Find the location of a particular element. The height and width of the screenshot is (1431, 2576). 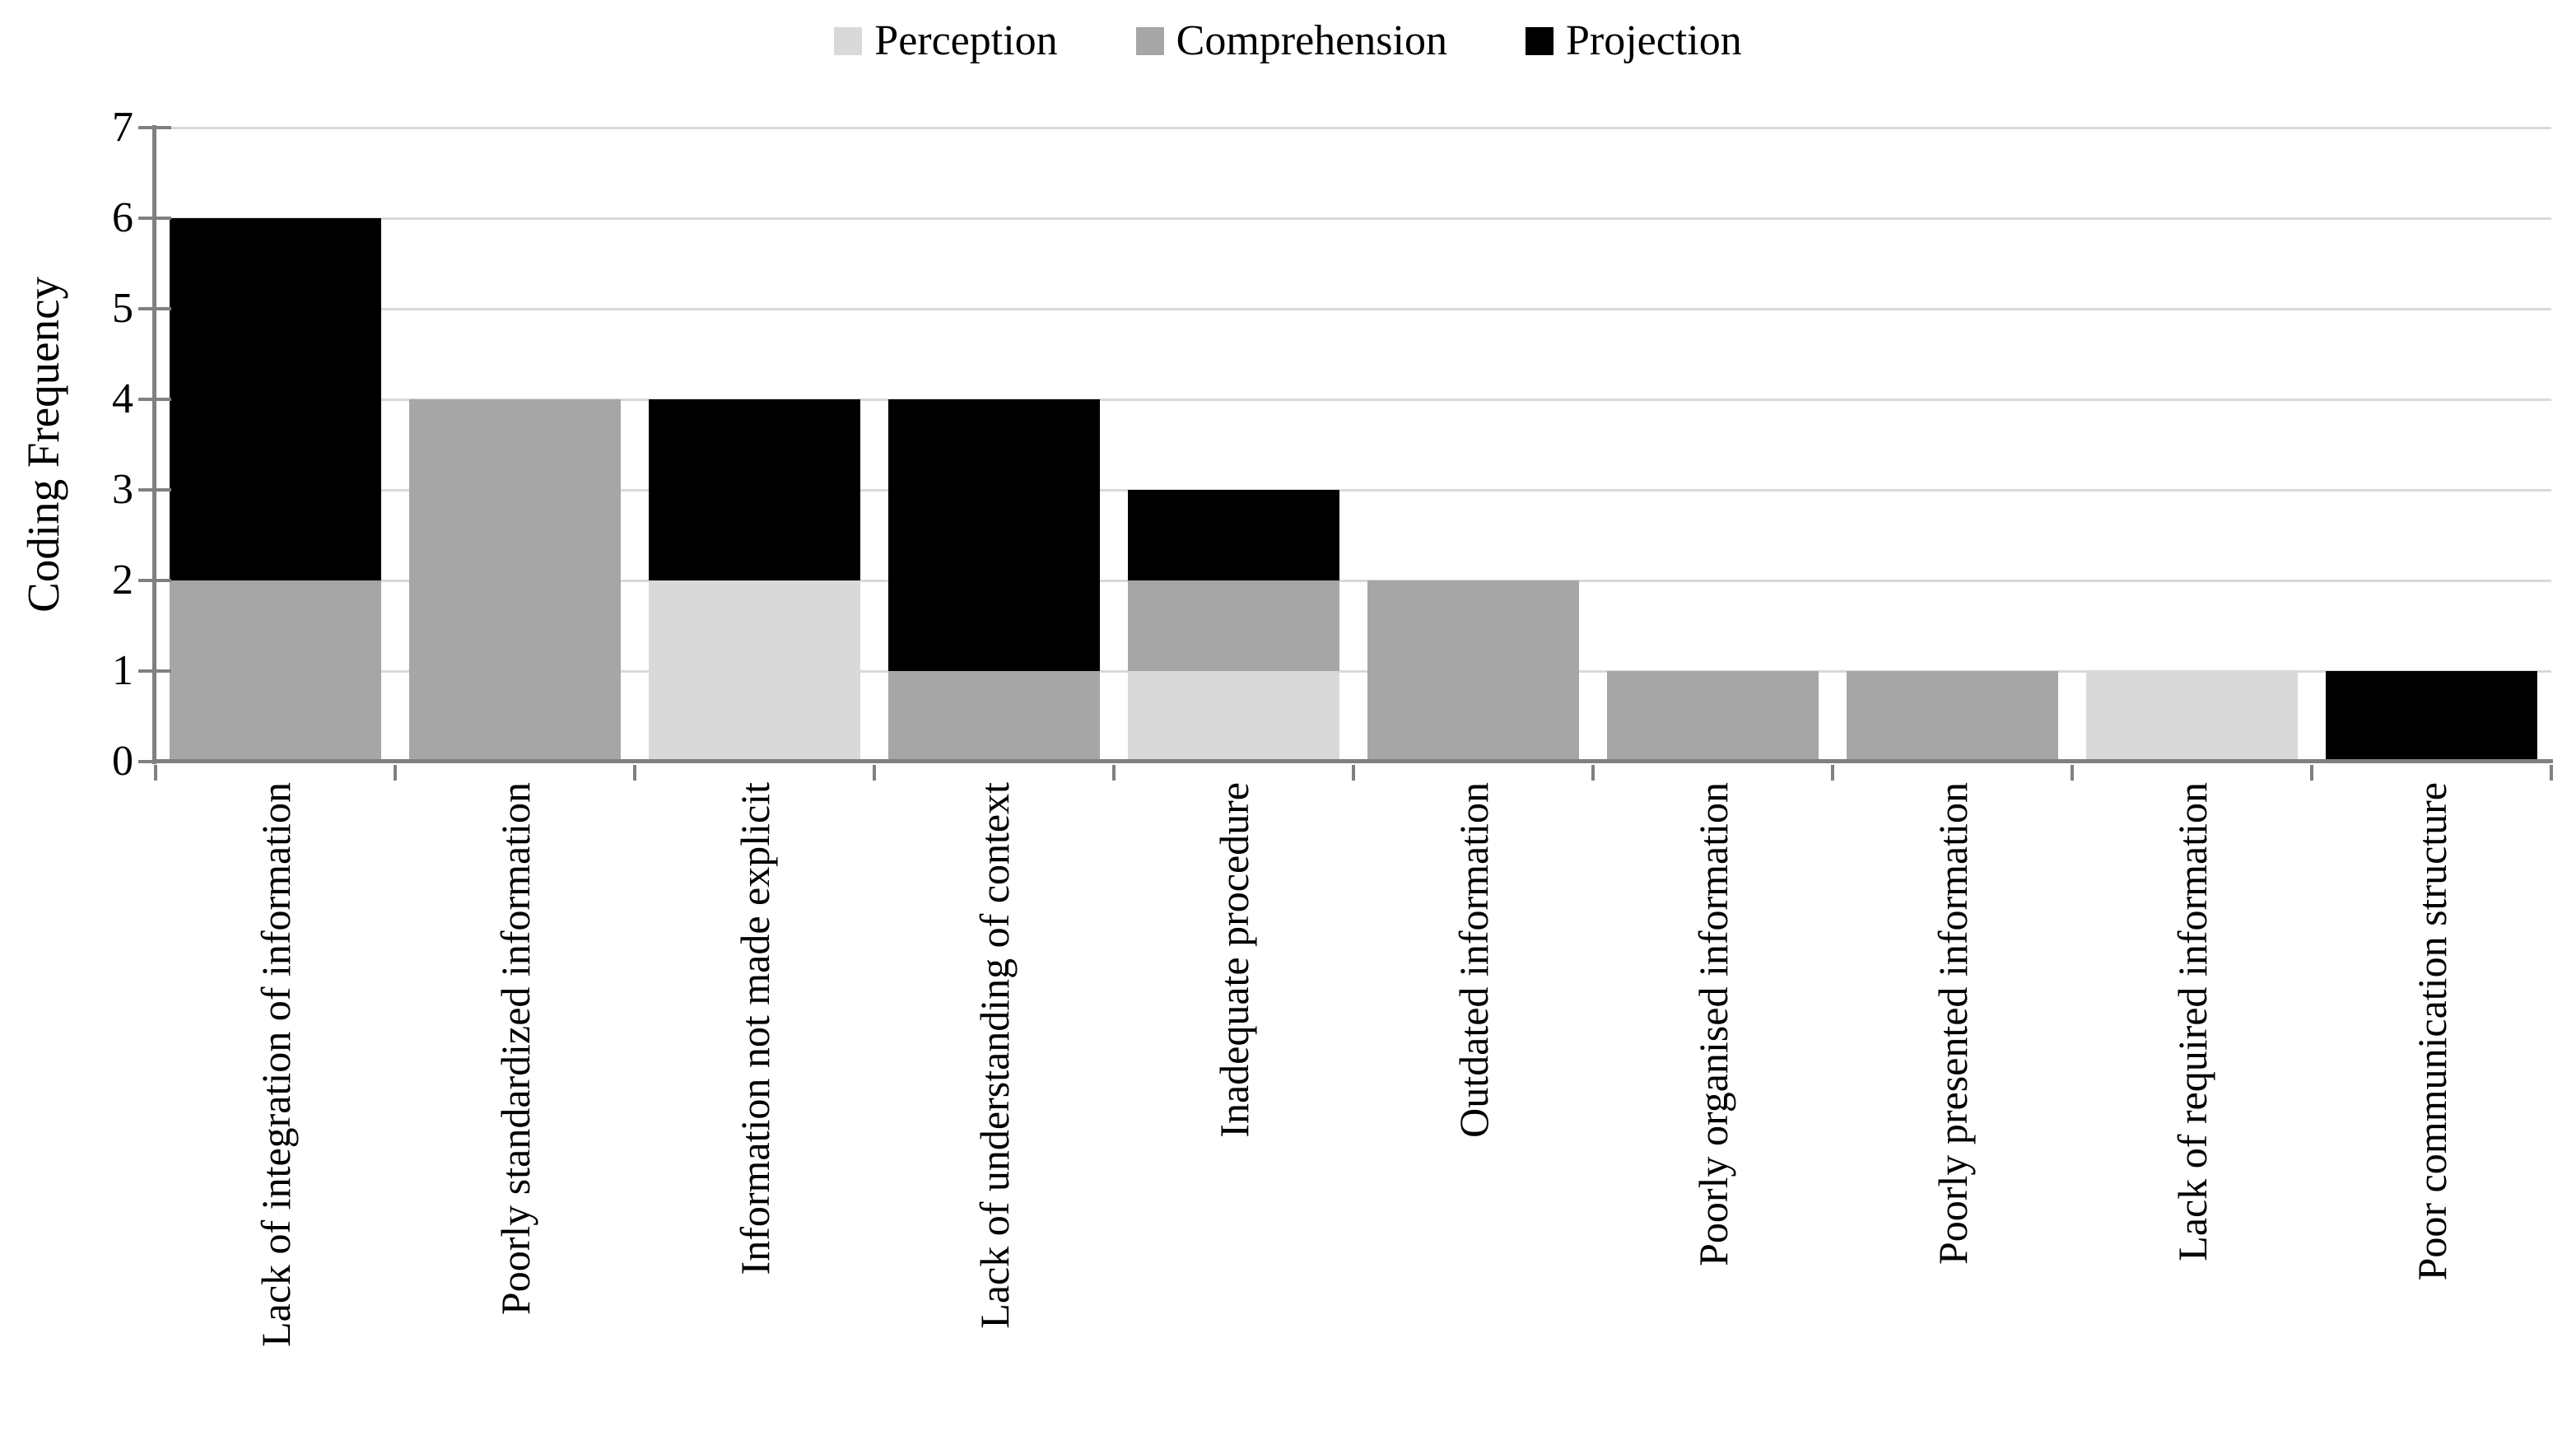

x-axis-line is located at coordinates (1352, 761).